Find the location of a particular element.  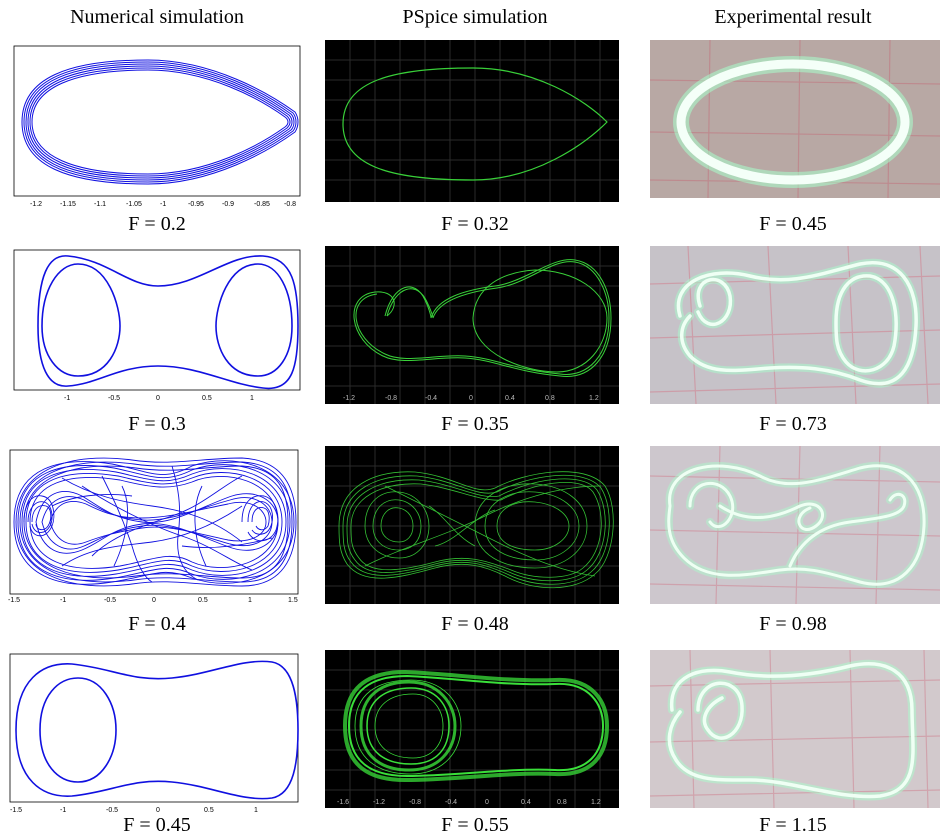

caption-numerical-2: F = 0.3 is located at coordinates (157, 424).